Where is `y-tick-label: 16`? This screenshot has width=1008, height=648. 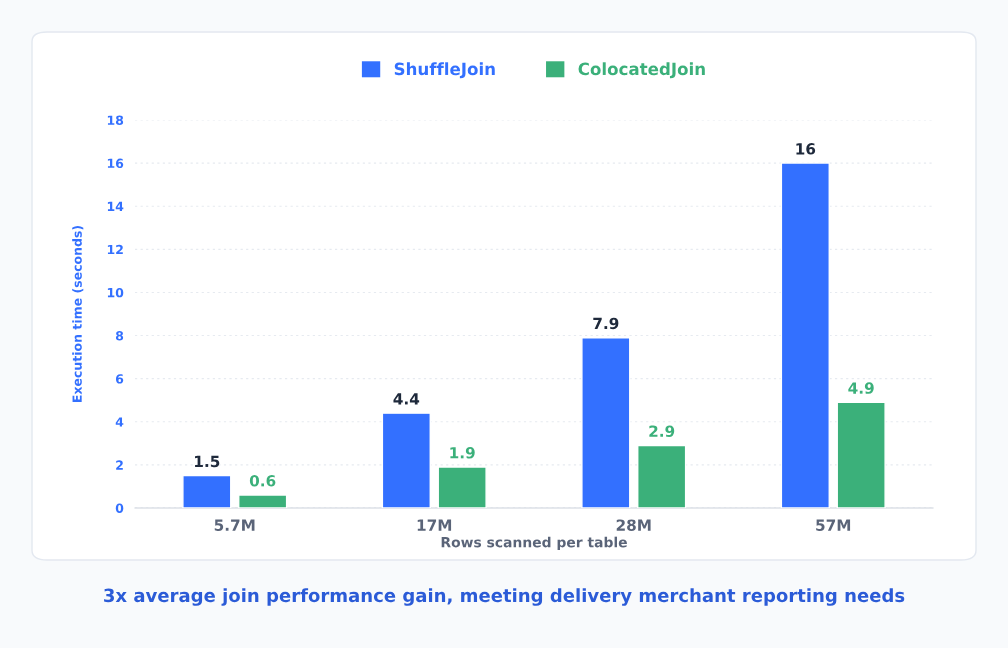 y-tick-label: 16 is located at coordinates (115, 163).